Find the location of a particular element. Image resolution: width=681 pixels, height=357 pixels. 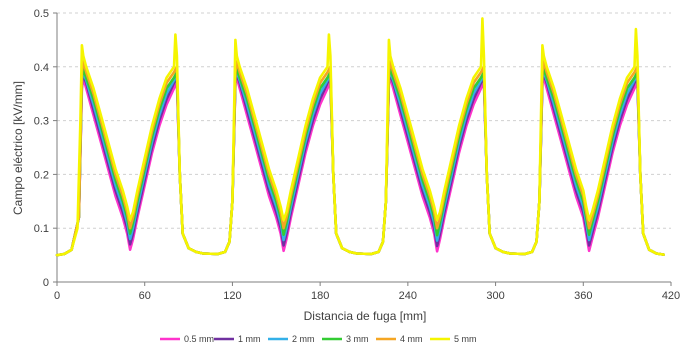

x-tick-label: 120 is located at coordinates (232, 296).